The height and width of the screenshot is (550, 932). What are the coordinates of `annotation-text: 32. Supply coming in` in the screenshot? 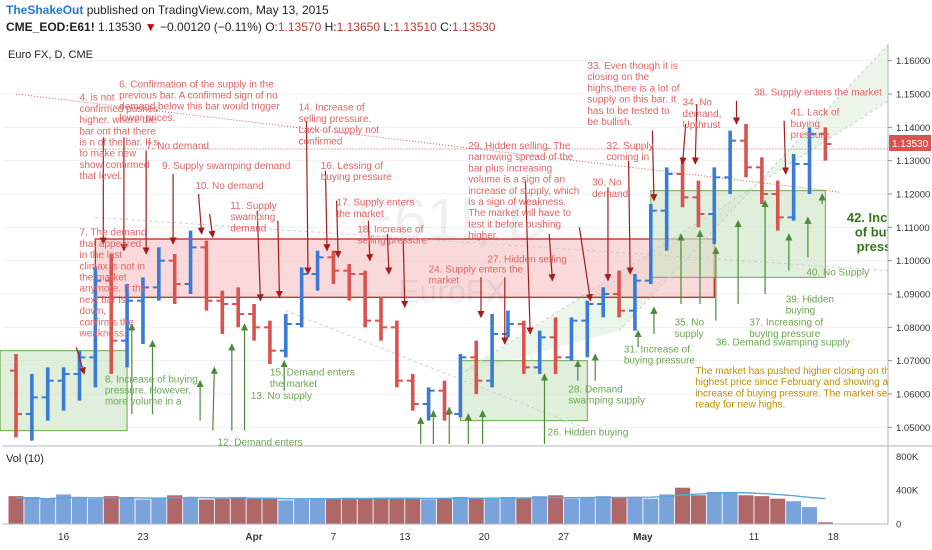 It's located at (629, 152).